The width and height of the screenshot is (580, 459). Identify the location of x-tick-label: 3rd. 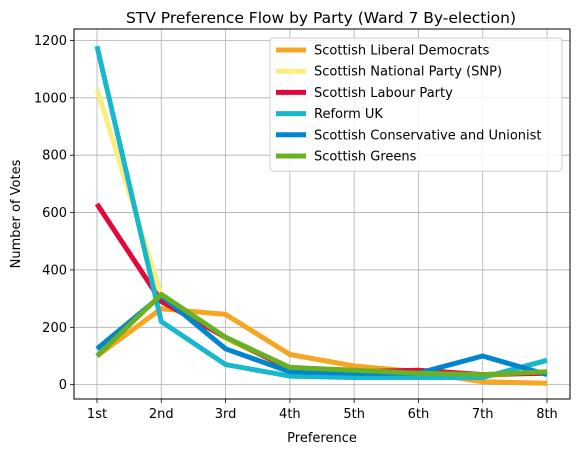
(226, 414).